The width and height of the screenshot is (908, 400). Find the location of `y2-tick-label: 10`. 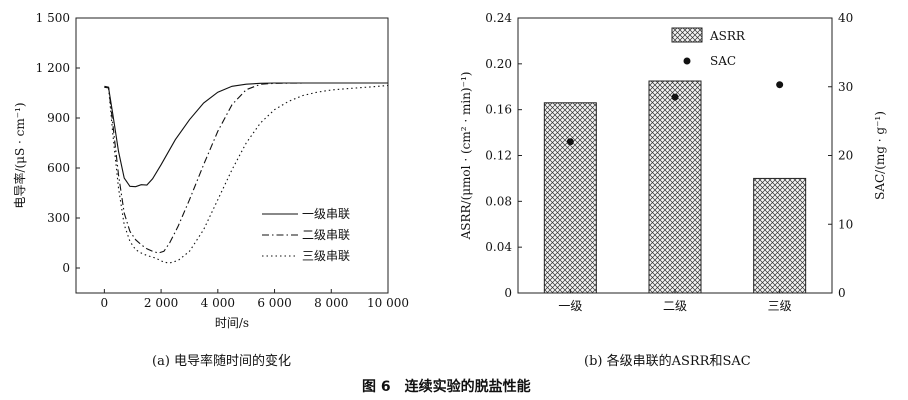

y2-tick-label: 10 is located at coordinates (845, 224).